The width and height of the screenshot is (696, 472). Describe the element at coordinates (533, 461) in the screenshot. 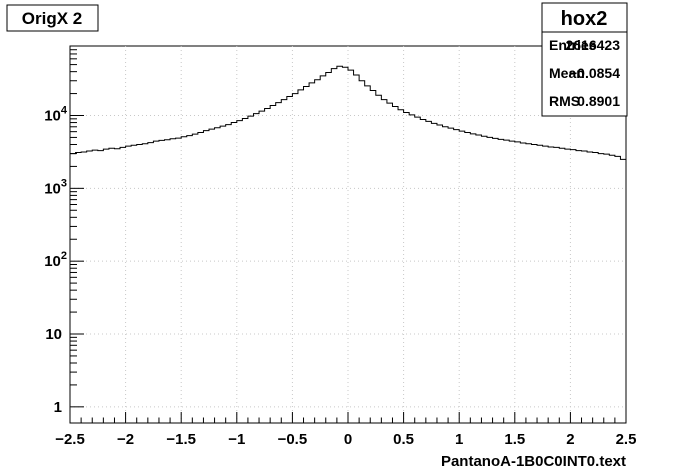

I see `x-axis-title: PantanoA-1B0C0INT0.text` at that location.